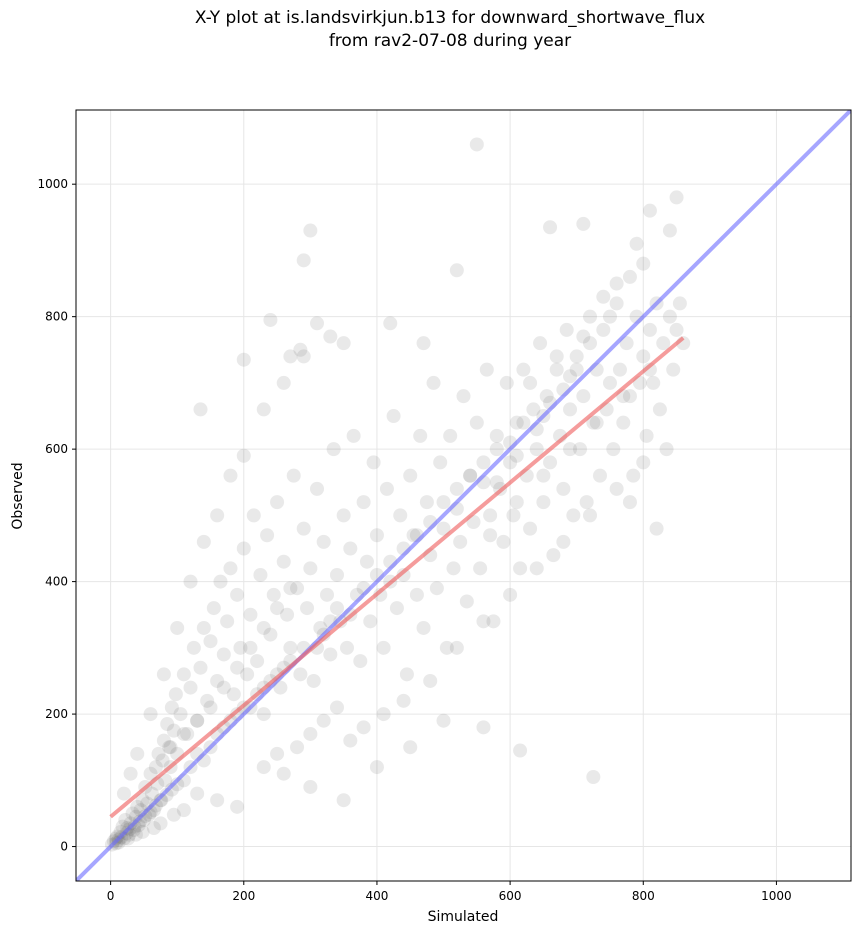 The width and height of the screenshot is (860, 934). What do you see at coordinates (64, 847) in the screenshot?
I see `y-tick-label: 0` at bounding box center [64, 847].